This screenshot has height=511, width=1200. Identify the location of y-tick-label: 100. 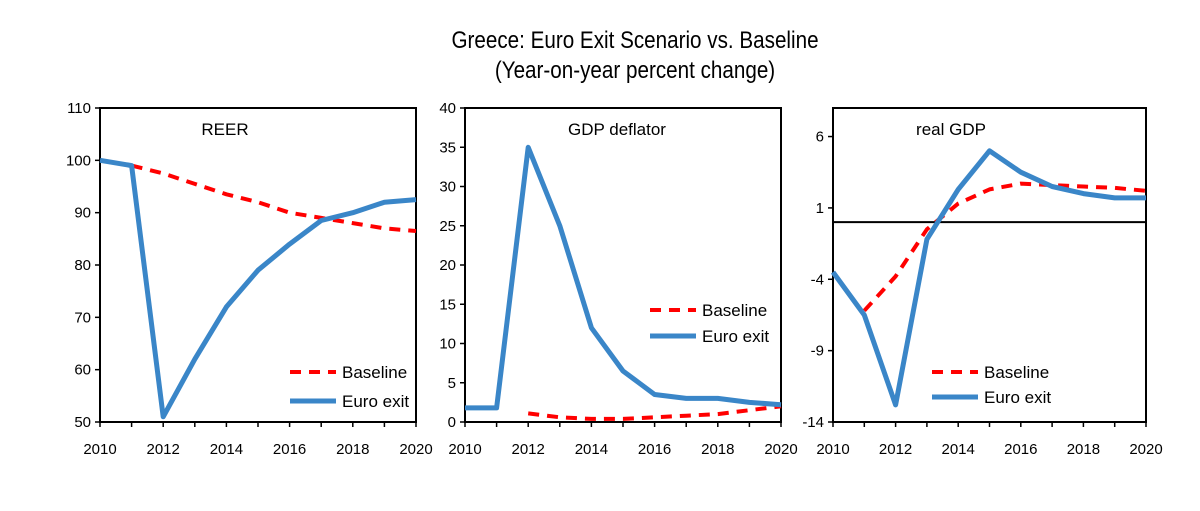
(78, 160).